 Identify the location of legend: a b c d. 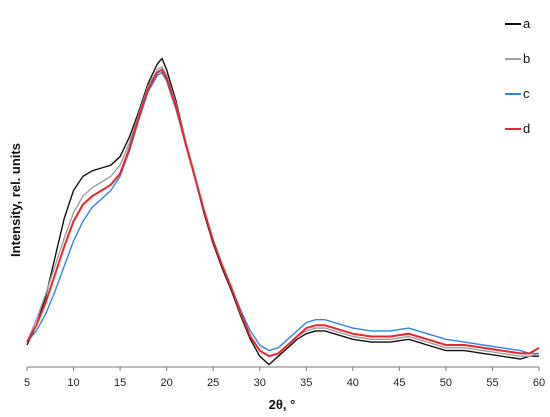
(518, 76).